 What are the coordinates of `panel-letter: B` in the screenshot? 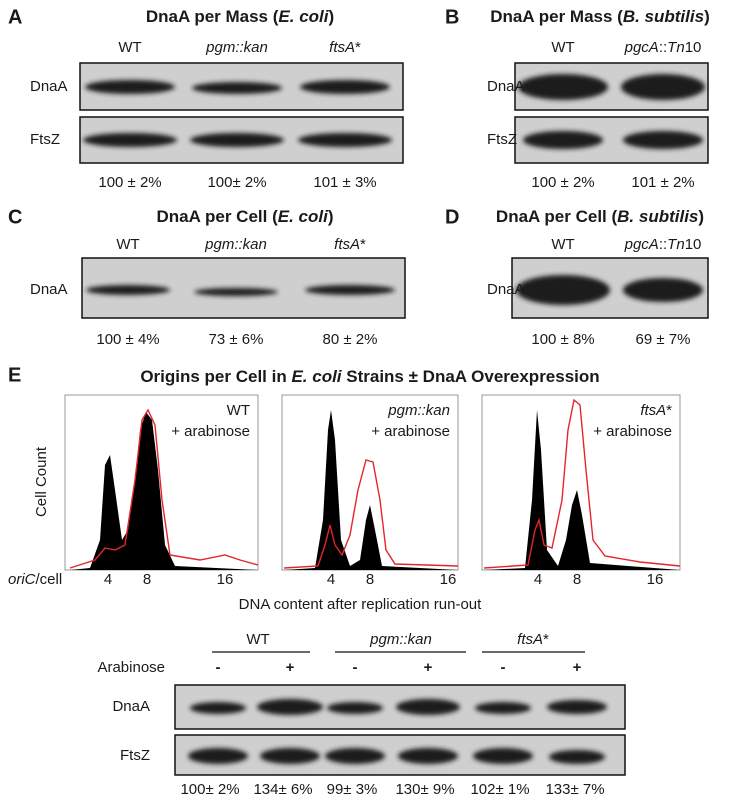 It's located at (452, 17).